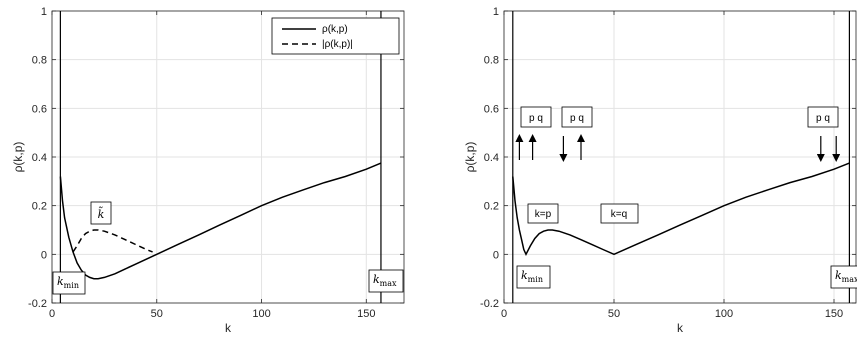 The image size is (857, 341). What do you see at coordinates (335, 29) in the screenshot?
I see `legend-entry: ρ(k,p)` at bounding box center [335, 29].